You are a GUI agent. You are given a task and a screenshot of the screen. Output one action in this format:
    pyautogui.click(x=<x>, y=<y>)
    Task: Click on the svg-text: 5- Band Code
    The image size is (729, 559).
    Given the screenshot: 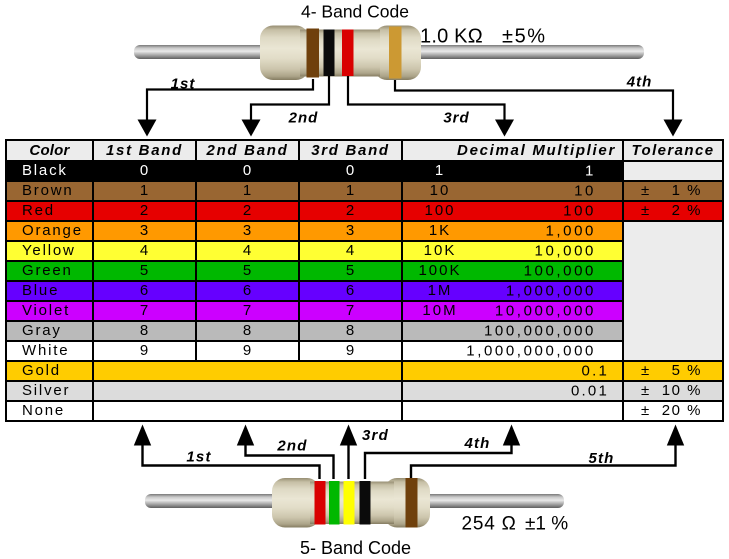 What is the action you would take?
    pyautogui.click(x=355, y=548)
    